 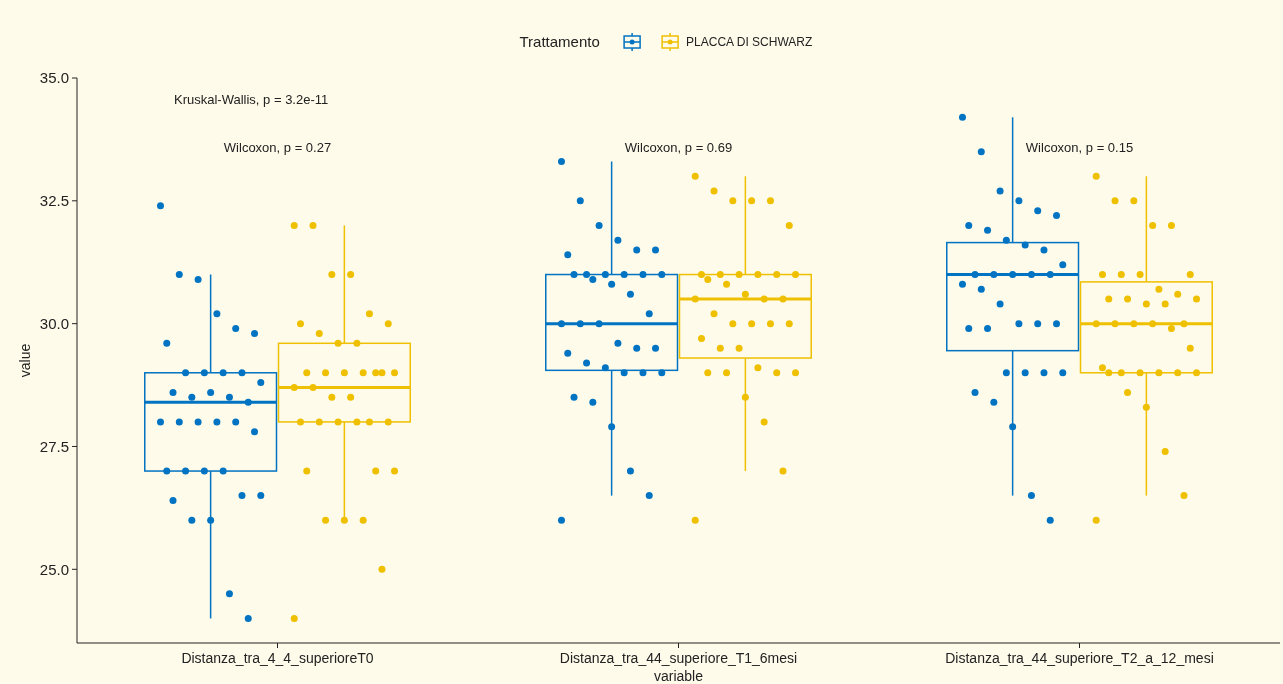 I want to click on annotation: Kruskal-Wallis, p = 3.2e-11, so click(x=251, y=99).